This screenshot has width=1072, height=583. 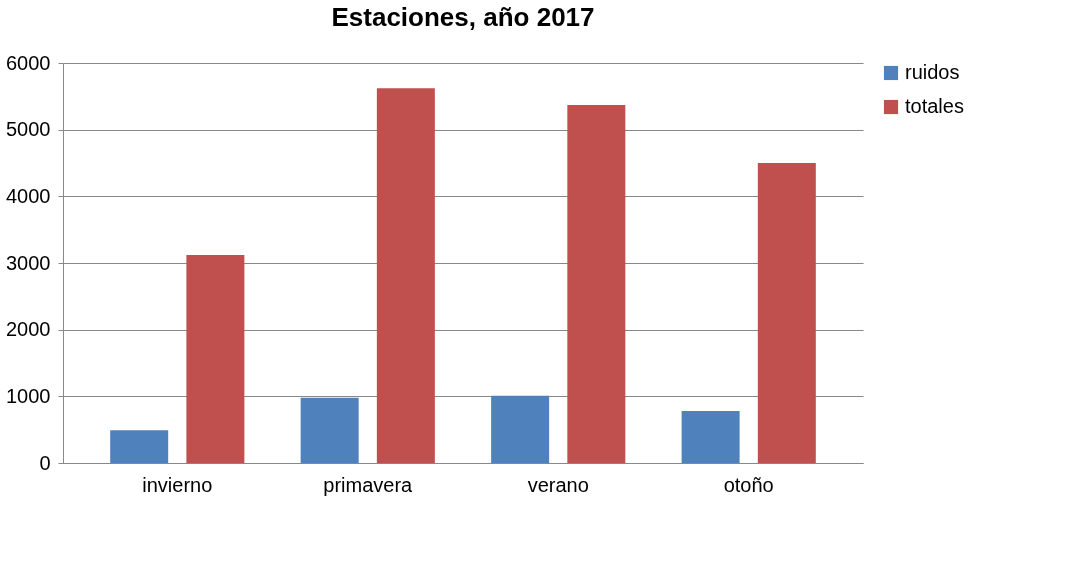 I want to click on y-tick-label: 4000, so click(x=28, y=195).